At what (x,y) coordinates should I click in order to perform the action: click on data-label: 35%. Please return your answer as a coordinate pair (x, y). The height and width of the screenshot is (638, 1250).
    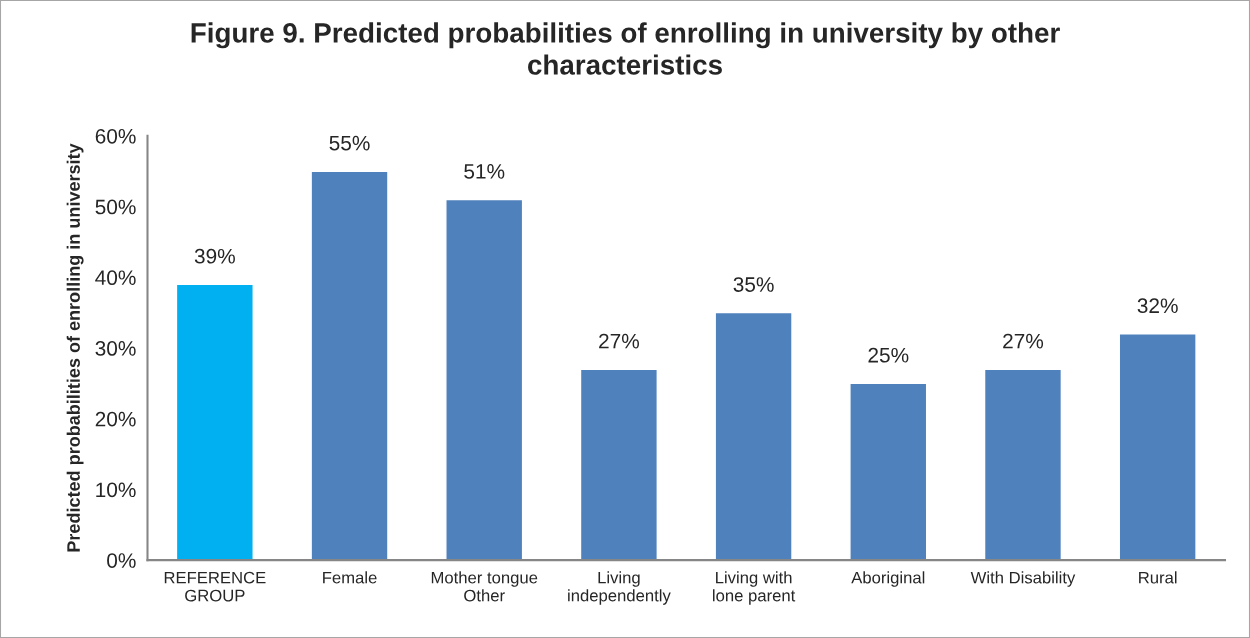
    Looking at the image, I should click on (753, 284).